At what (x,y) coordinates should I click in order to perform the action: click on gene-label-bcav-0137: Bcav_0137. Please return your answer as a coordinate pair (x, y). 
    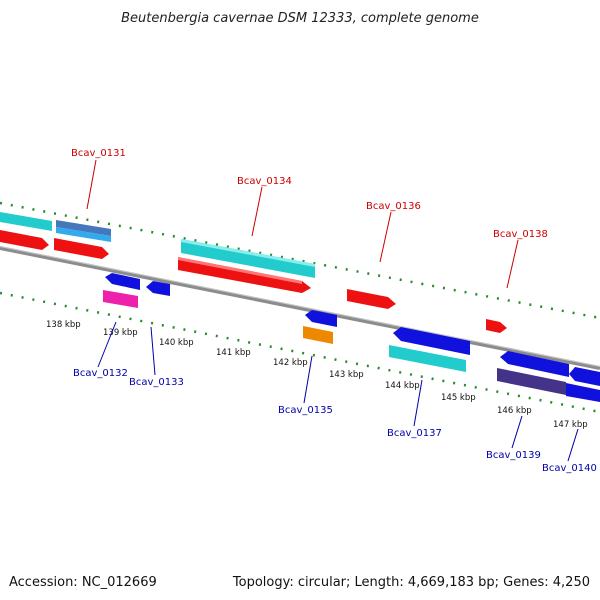
    Looking at the image, I should click on (414, 433).